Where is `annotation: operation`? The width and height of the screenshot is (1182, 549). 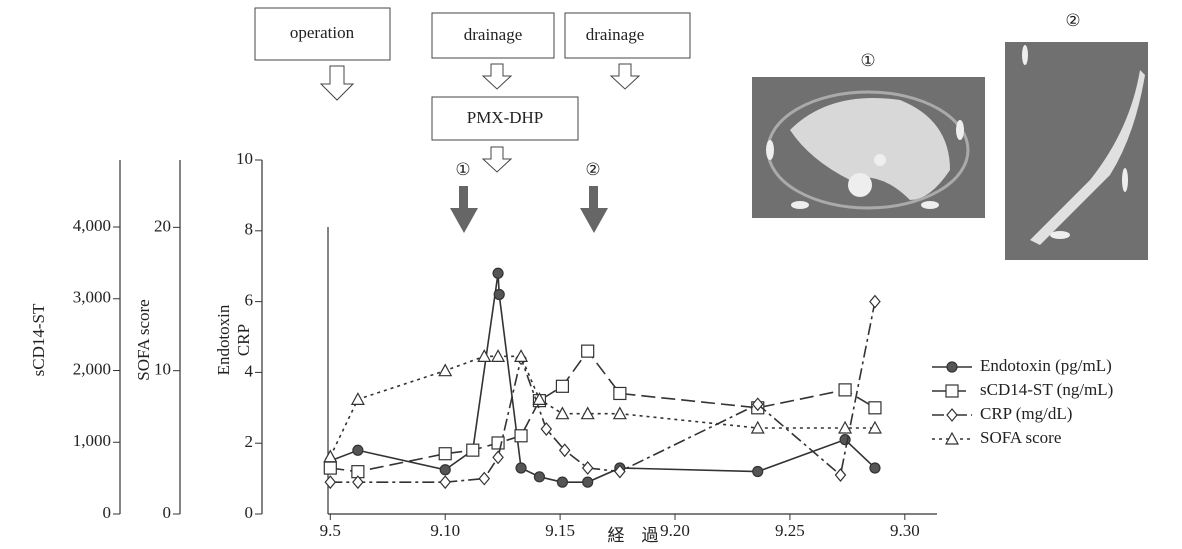 annotation: operation is located at coordinates (322, 32).